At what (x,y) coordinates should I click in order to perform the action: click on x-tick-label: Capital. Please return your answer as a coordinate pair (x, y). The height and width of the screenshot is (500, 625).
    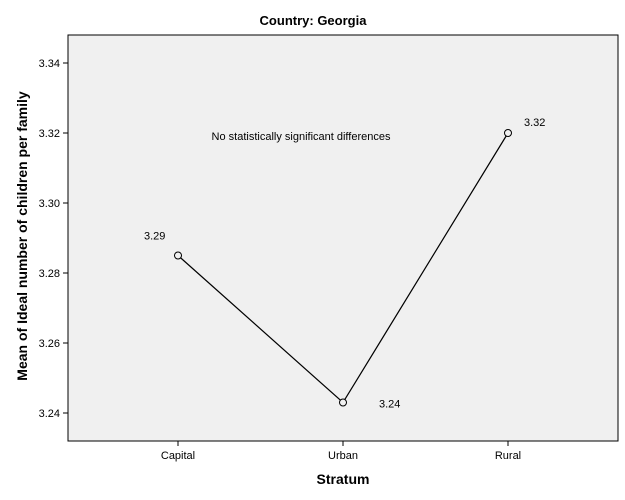
    Looking at the image, I should click on (178, 456).